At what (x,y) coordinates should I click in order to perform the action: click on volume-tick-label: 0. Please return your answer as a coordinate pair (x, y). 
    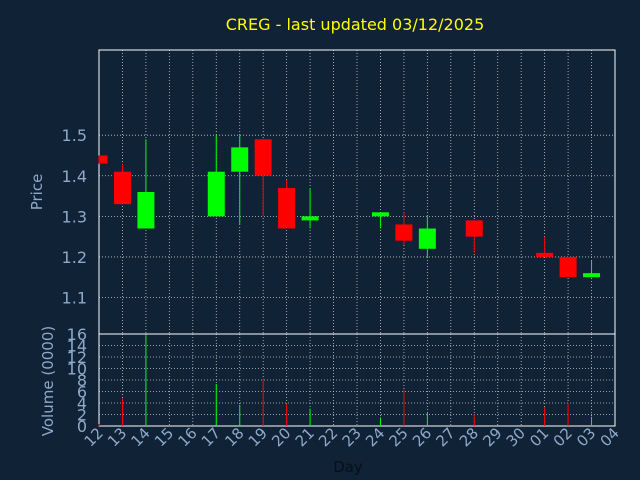
    Looking at the image, I should click on (82, 426).